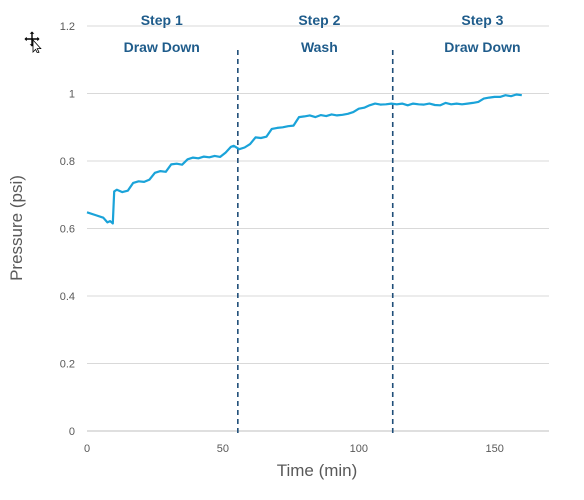 The width and height of the screenshot is (584, 500). What do you see at coordinates (67, 297) in the screenshot?
I see `y-tick-label: 0.4` at bounding box center [67, 297].